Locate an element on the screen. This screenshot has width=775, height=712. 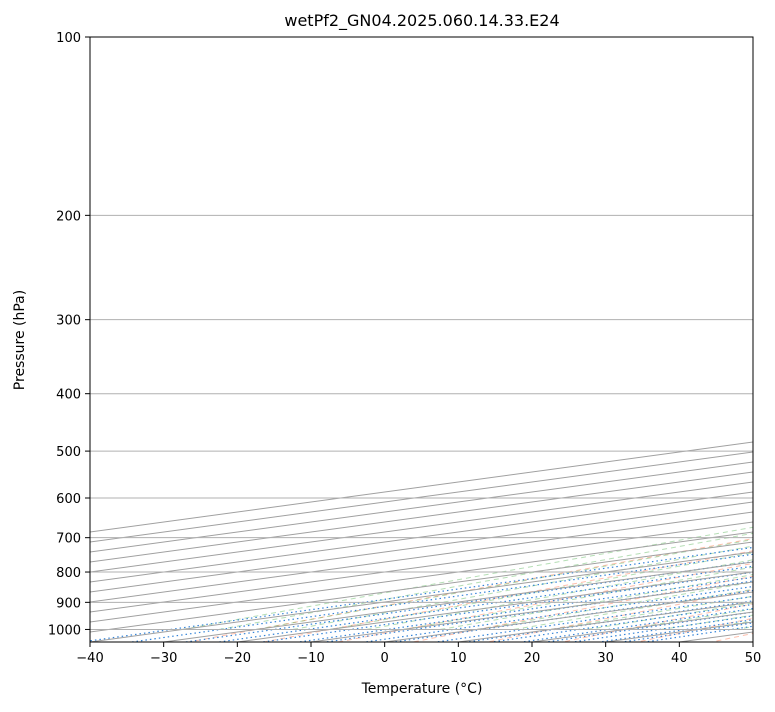
x-tick-label: −20 is located at coordinates (237, 658).